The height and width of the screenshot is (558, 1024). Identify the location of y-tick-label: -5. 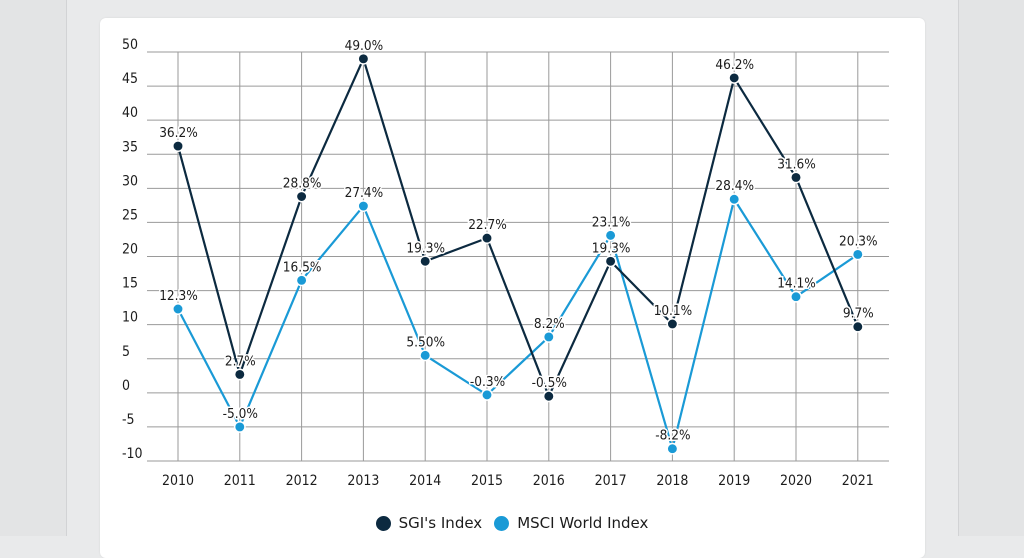
(128, 420).